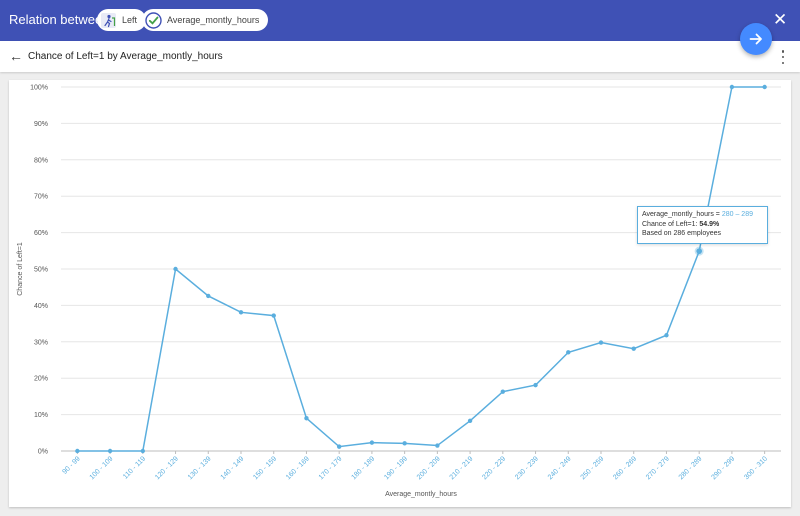 The image size is (800, 516). What do you see at coordinates (429, 468) in the screenshot?
I see `x-tick-label: 200 - 209` at bounding box center [429, 468].